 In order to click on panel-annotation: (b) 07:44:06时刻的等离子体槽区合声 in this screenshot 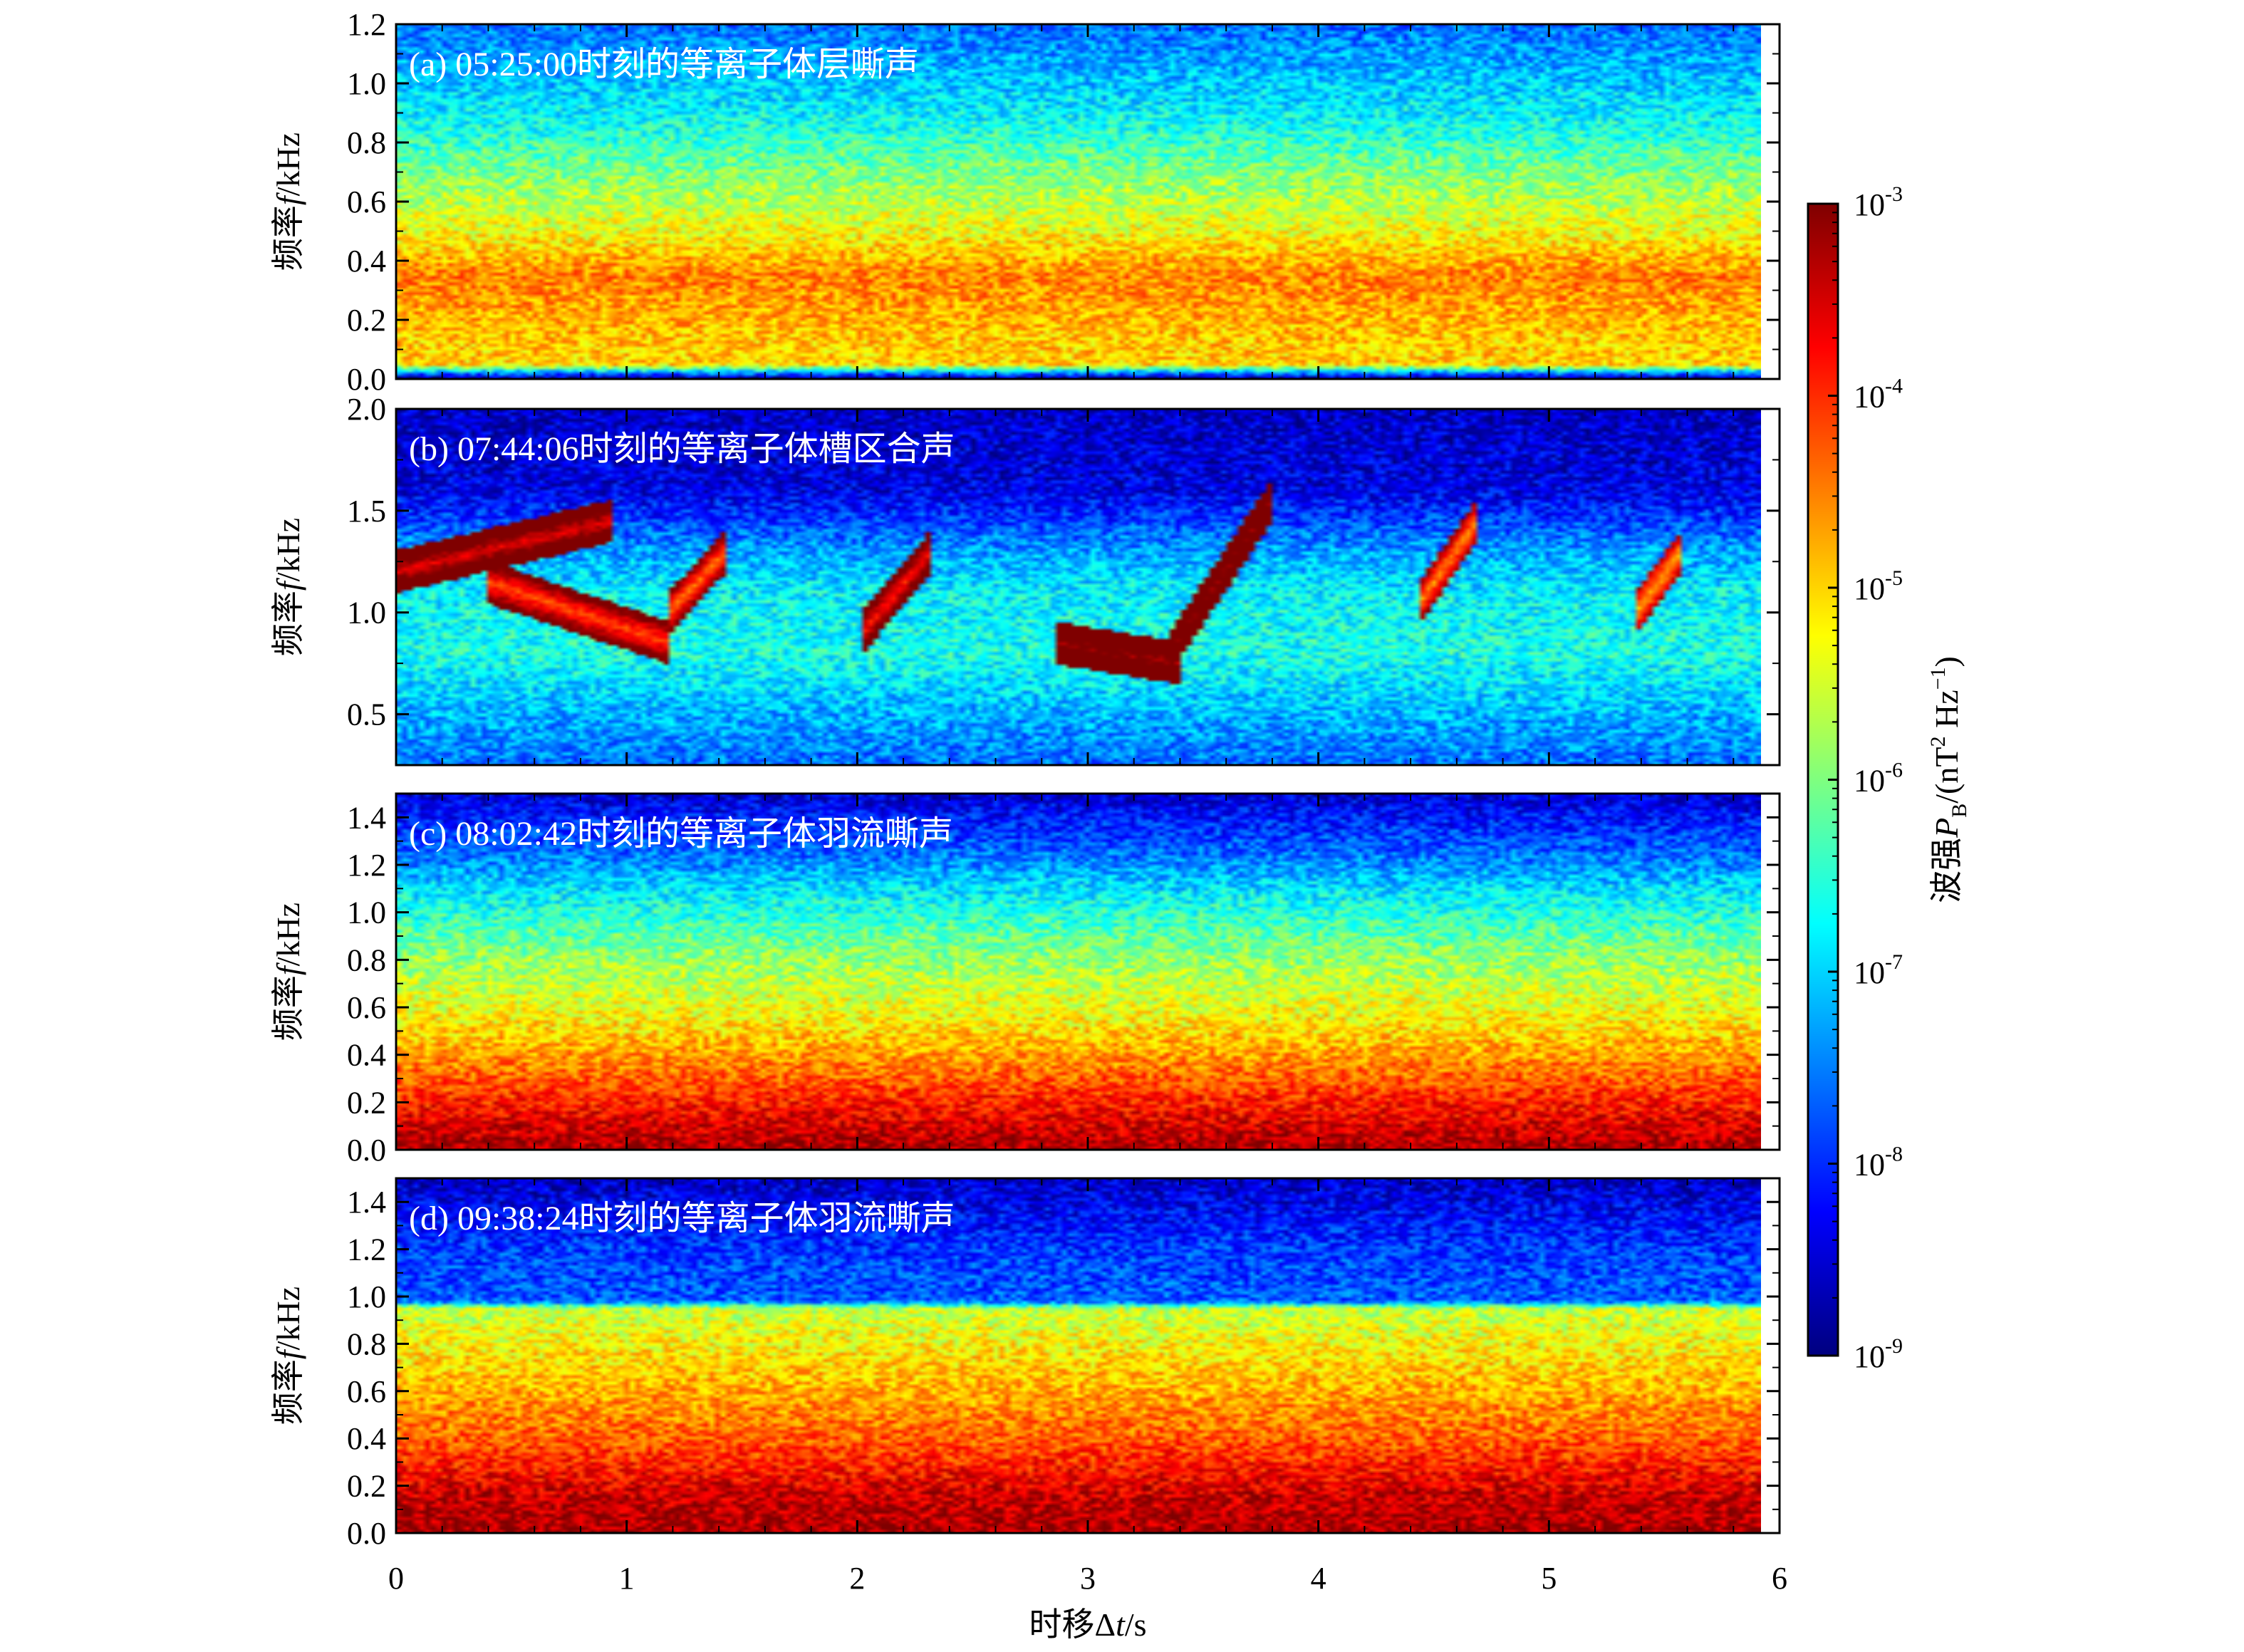, I will do `click(682, 449)`.